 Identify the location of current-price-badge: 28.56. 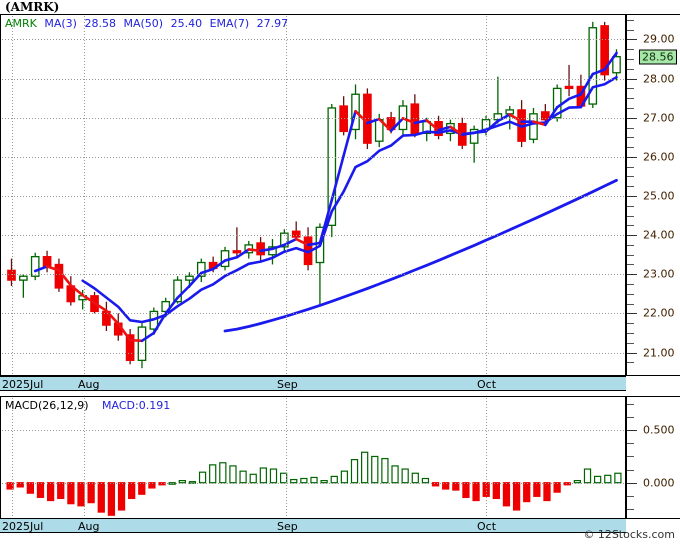
(658, 57).